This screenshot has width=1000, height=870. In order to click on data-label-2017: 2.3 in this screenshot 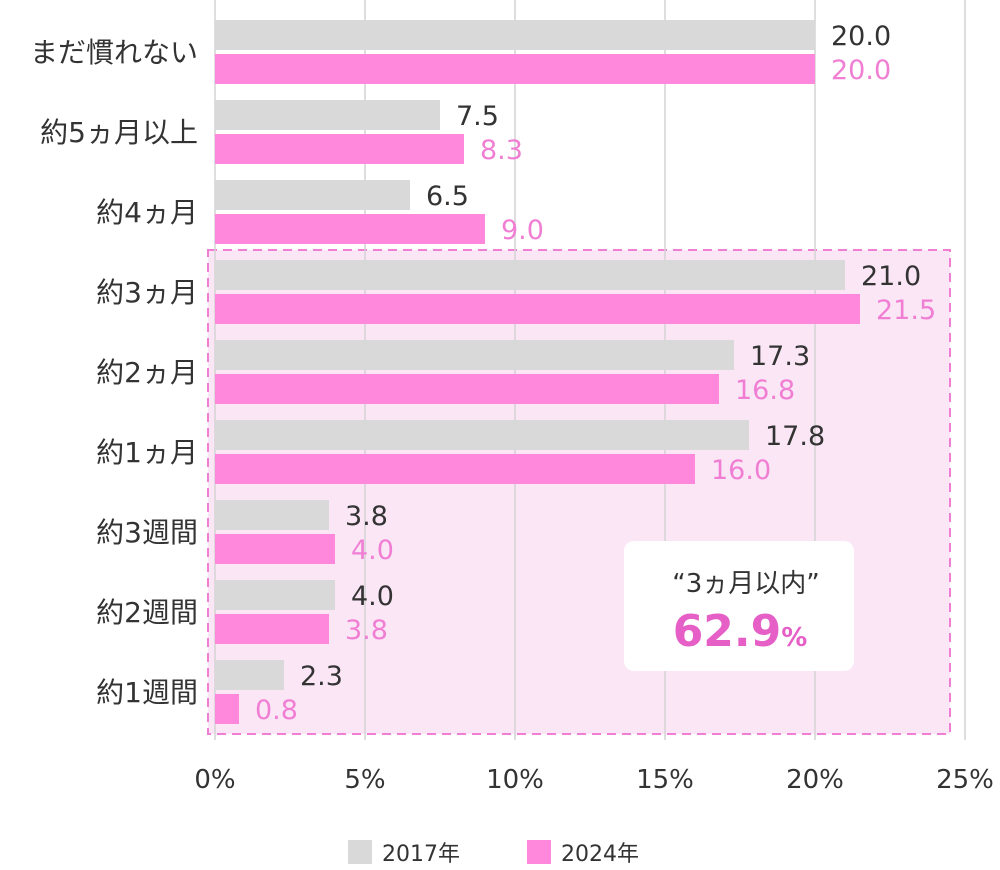, I will do `click(321, 676)`.